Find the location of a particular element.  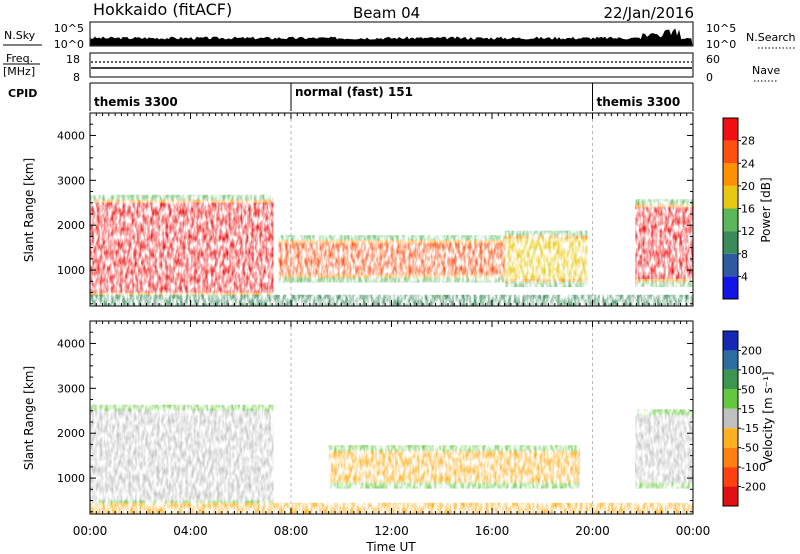

power-cbar-tick: 8 is located at coordinates (744, 254).